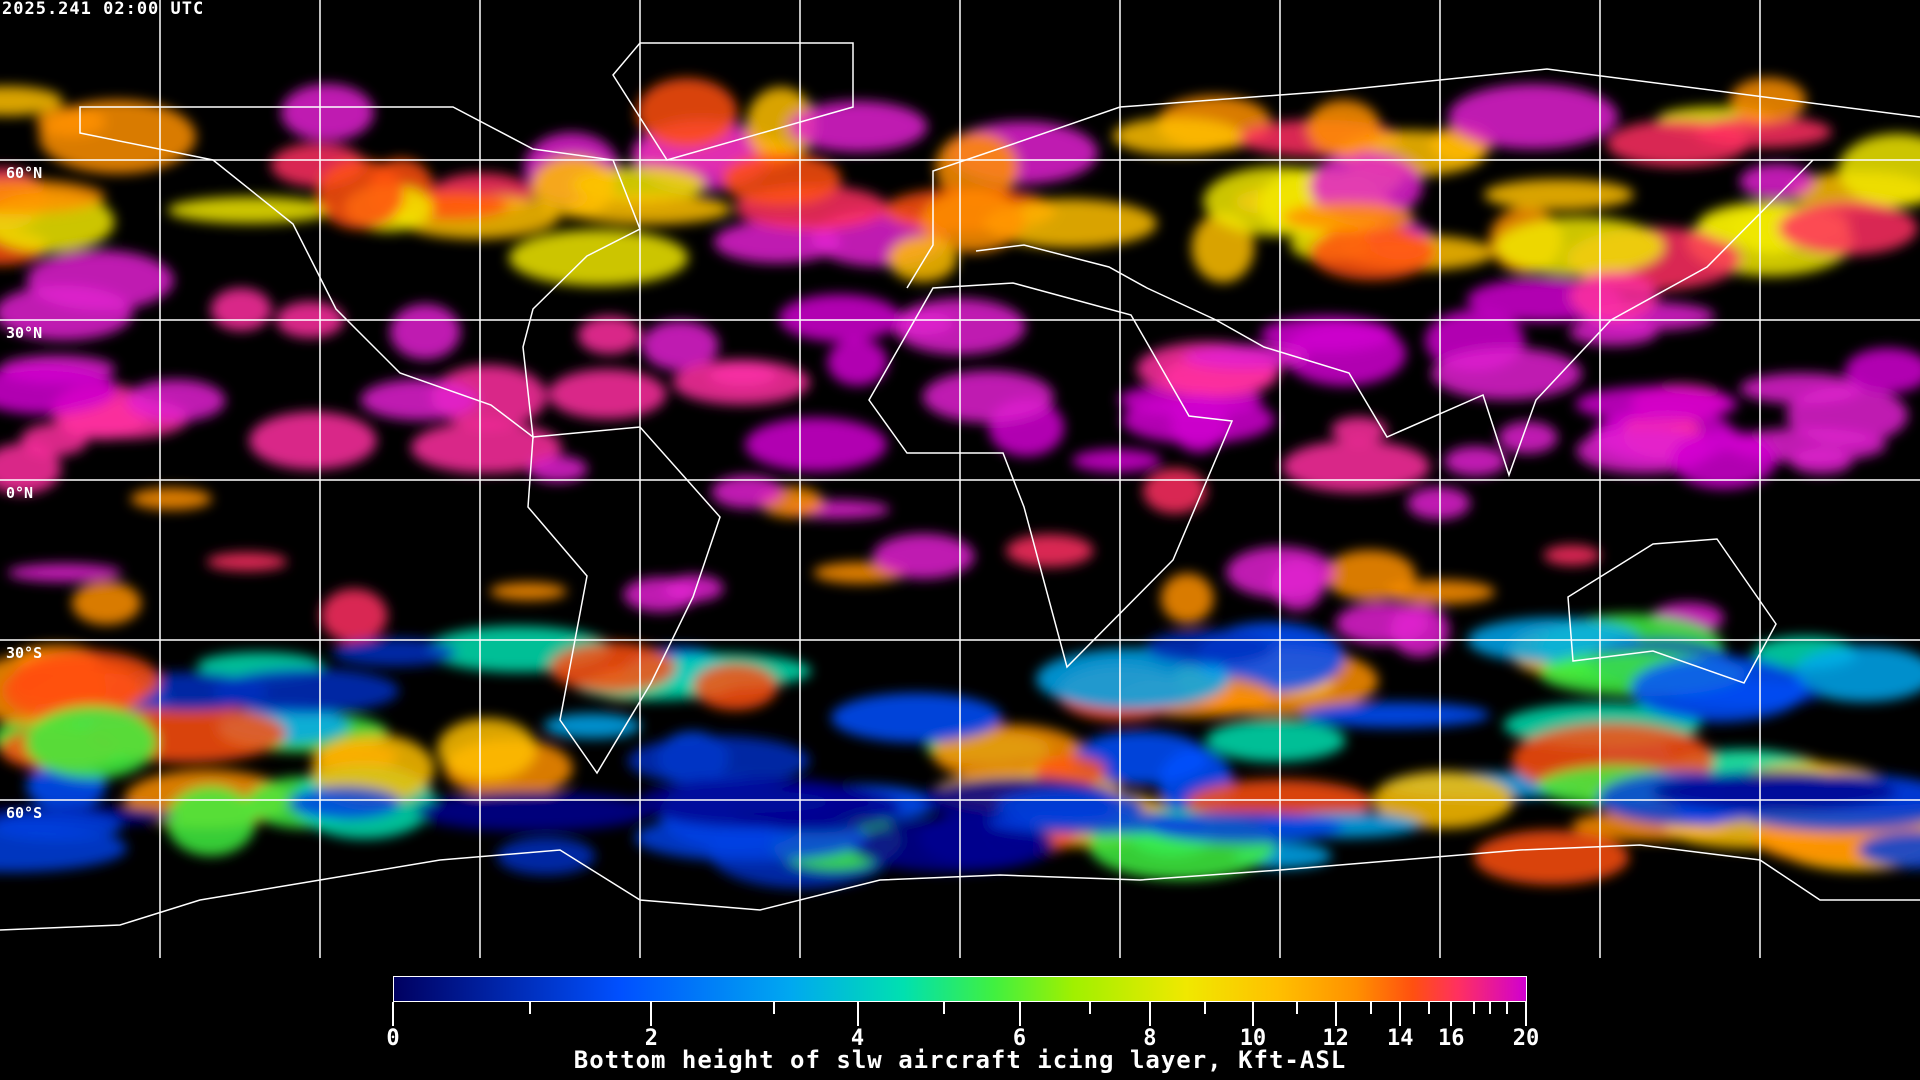 This screenshot has width=1920, height=1080. I want to click on colorbar-tick-label: 20, so click(1526, 1038).